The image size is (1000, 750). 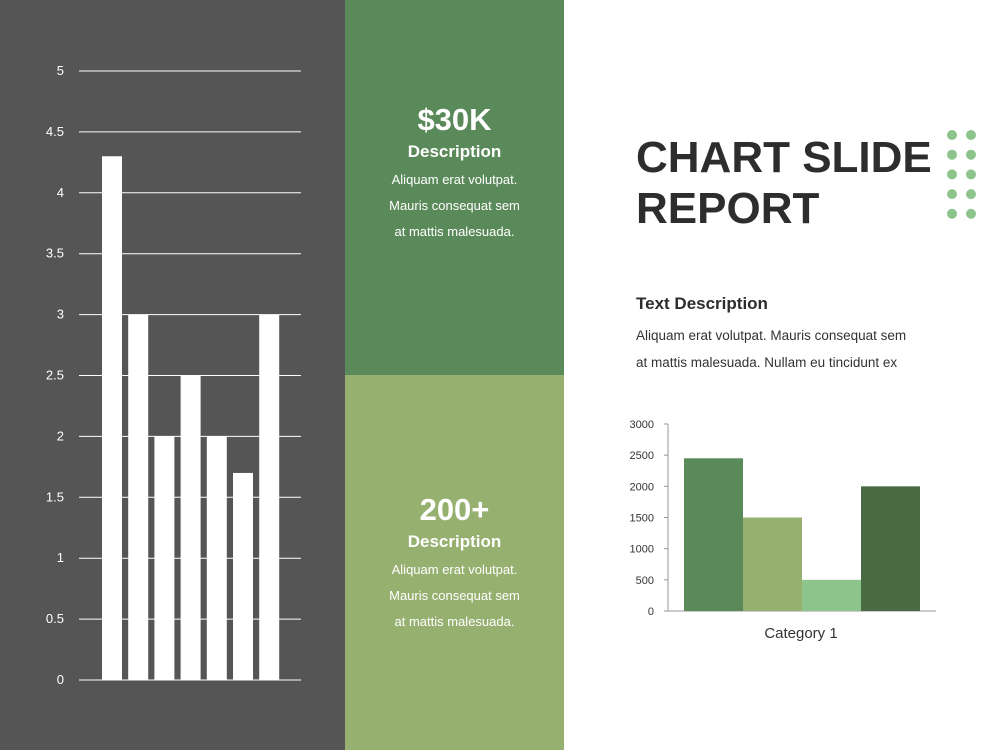 What do you see at coordinates (728, 208) in the screenshot?
I see `slide-title-line: REPORT` at bounding box center [728, 208].